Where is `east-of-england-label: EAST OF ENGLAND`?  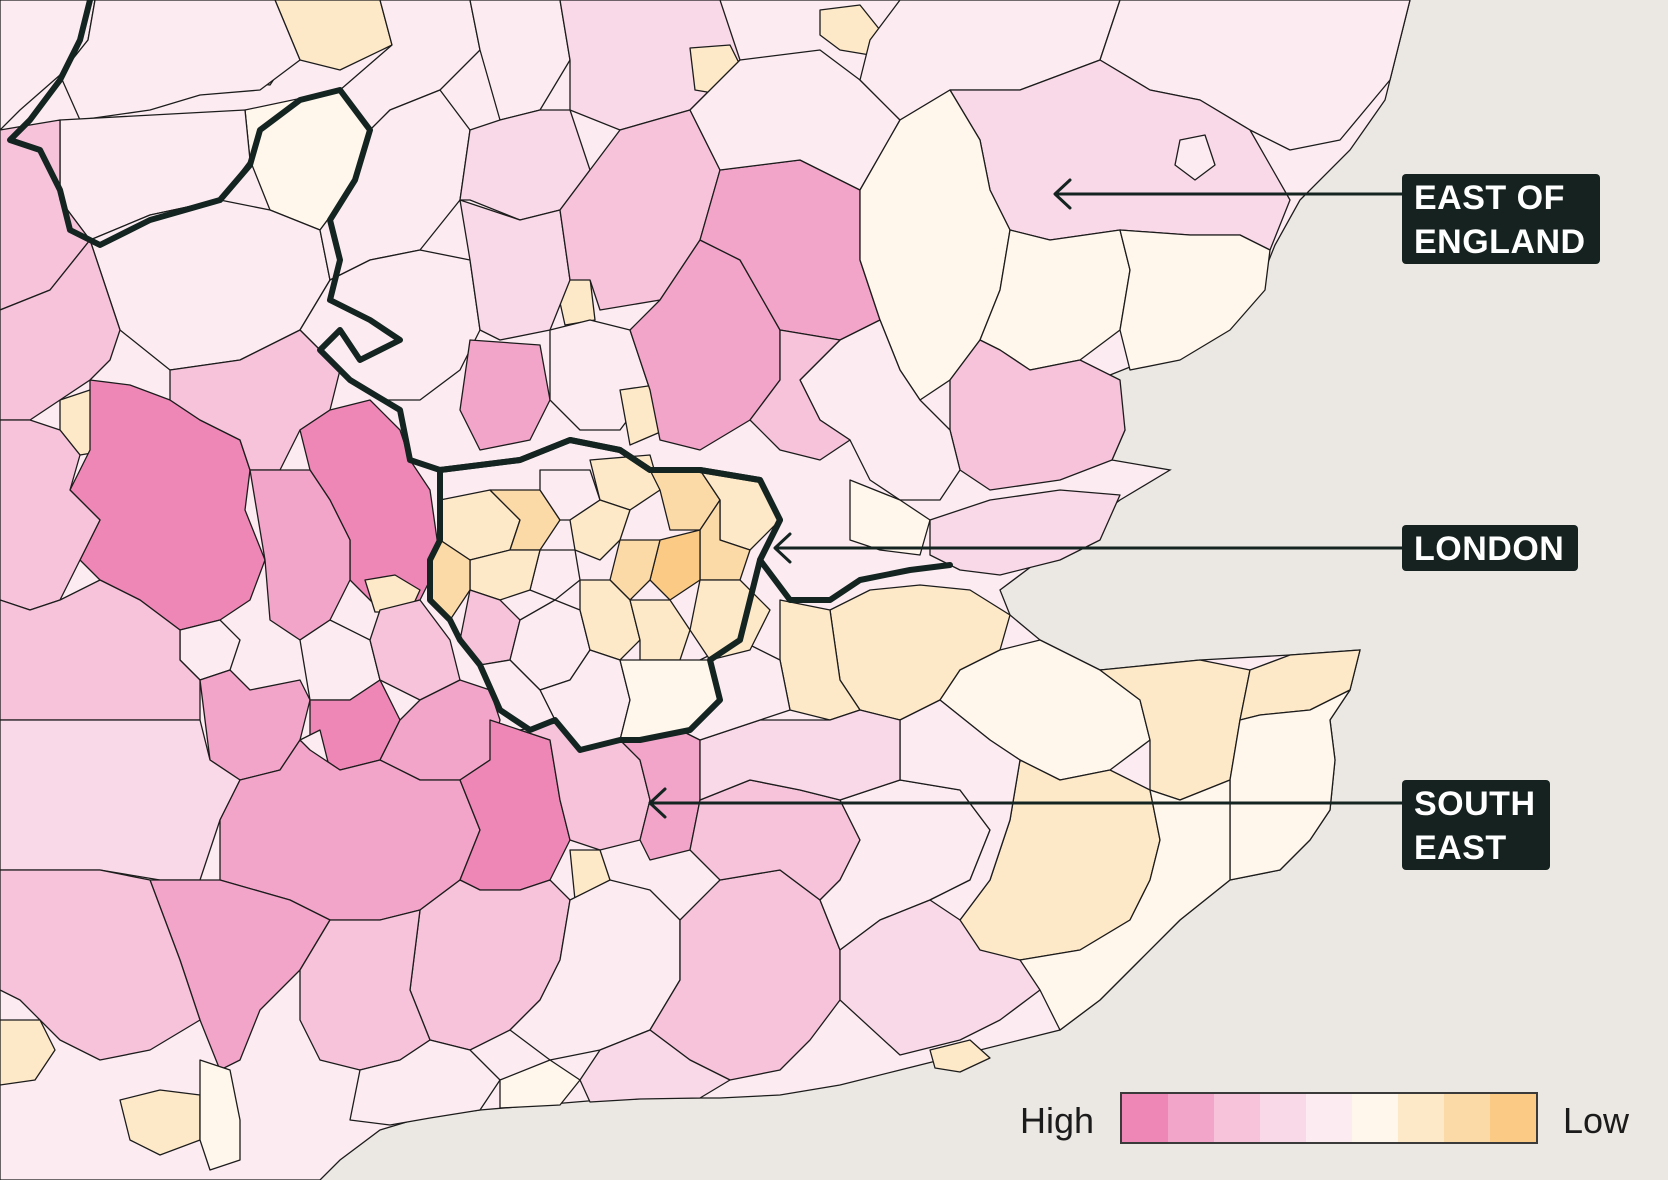
east-of-england-label: EAST OF ENGLAND is located at coordinates (1501, 219).